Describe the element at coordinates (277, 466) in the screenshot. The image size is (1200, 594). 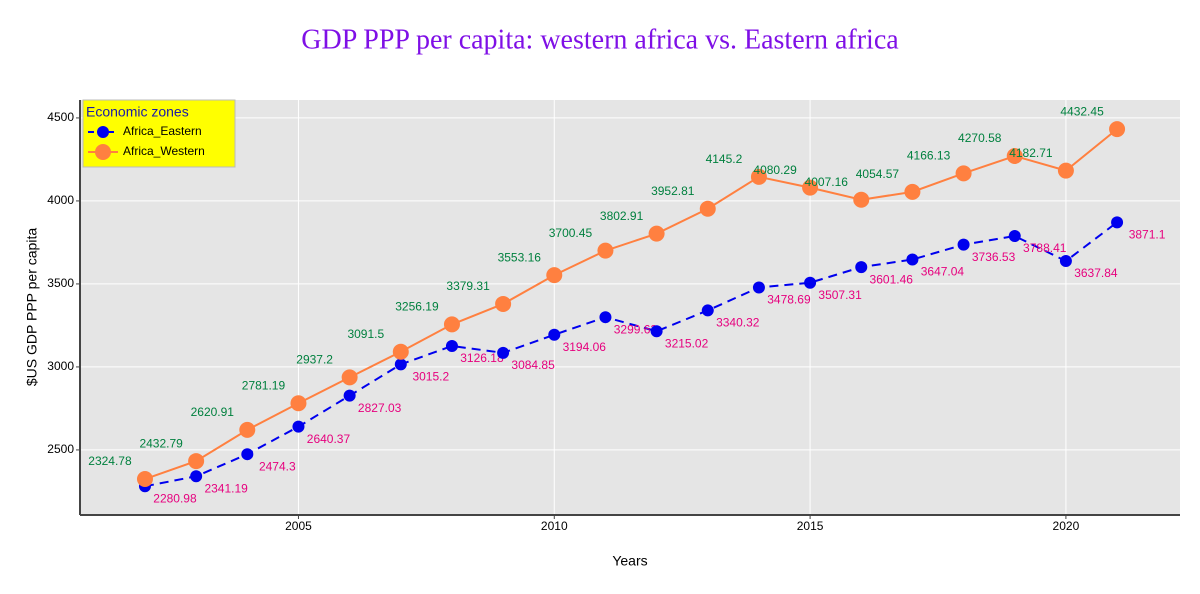
I see `data-label: 2474.3` at that location.